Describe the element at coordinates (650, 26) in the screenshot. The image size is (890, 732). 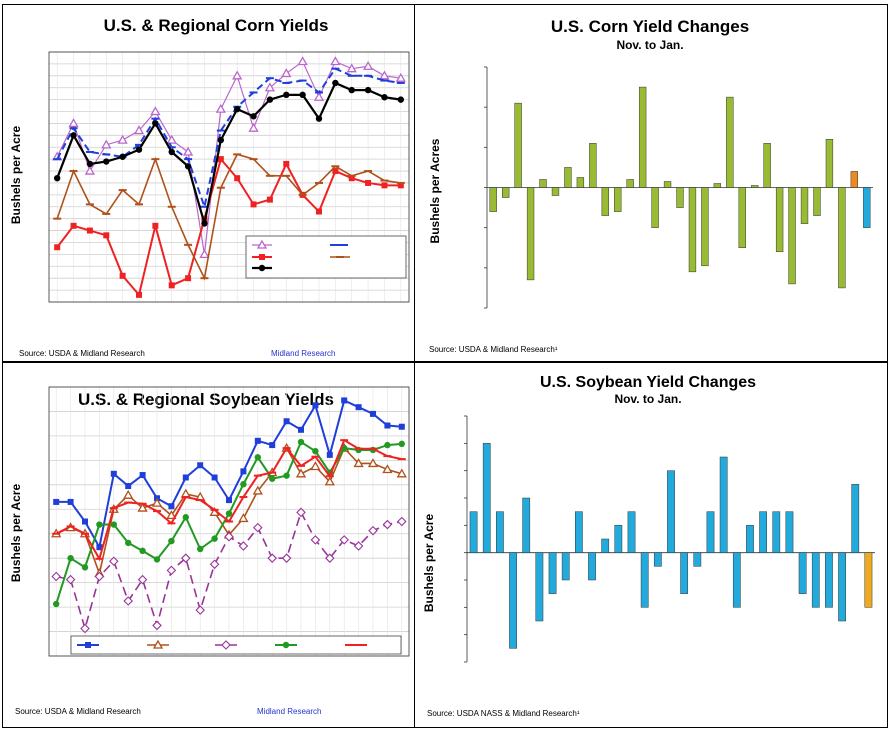
I see `chart-title: U.S. Corn Yield Changes` at that location.